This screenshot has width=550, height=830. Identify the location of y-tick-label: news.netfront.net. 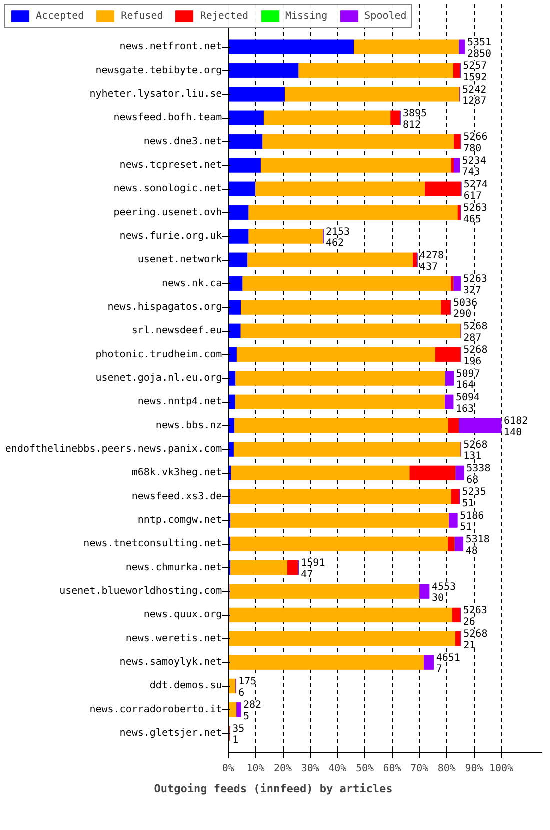
(171, 47).